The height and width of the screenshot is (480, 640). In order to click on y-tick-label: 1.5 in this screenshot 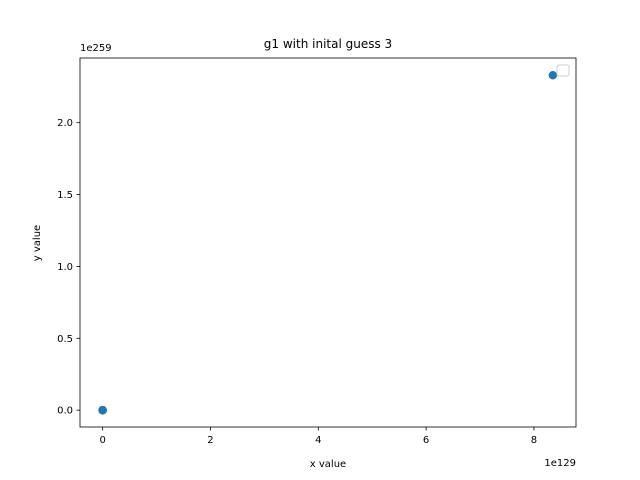, I will do `click(65, 195)`.